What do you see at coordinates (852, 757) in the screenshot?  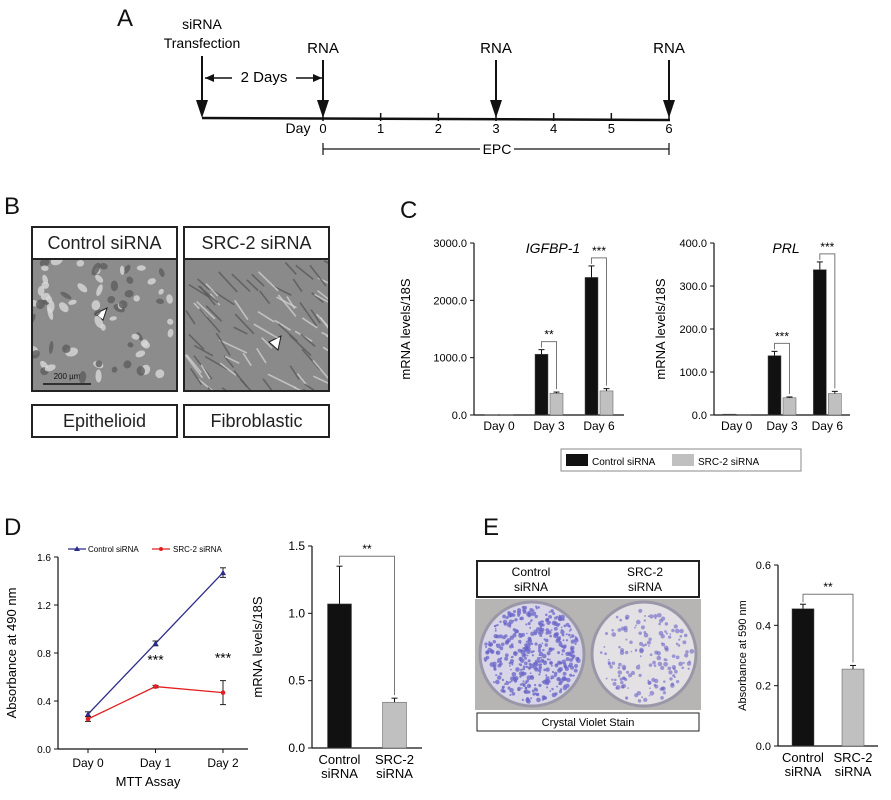 I see `x-tick-label: SRC-2` at bounding box center [852, 757].